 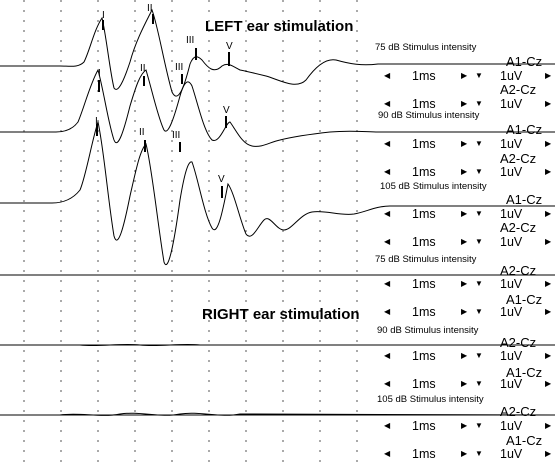 What do you see at coordinates (433, 186) in the screenshot?
I see `stimulus-intensity-label: 105 dB Stimulus intensity` at bounding box center [433, 186].